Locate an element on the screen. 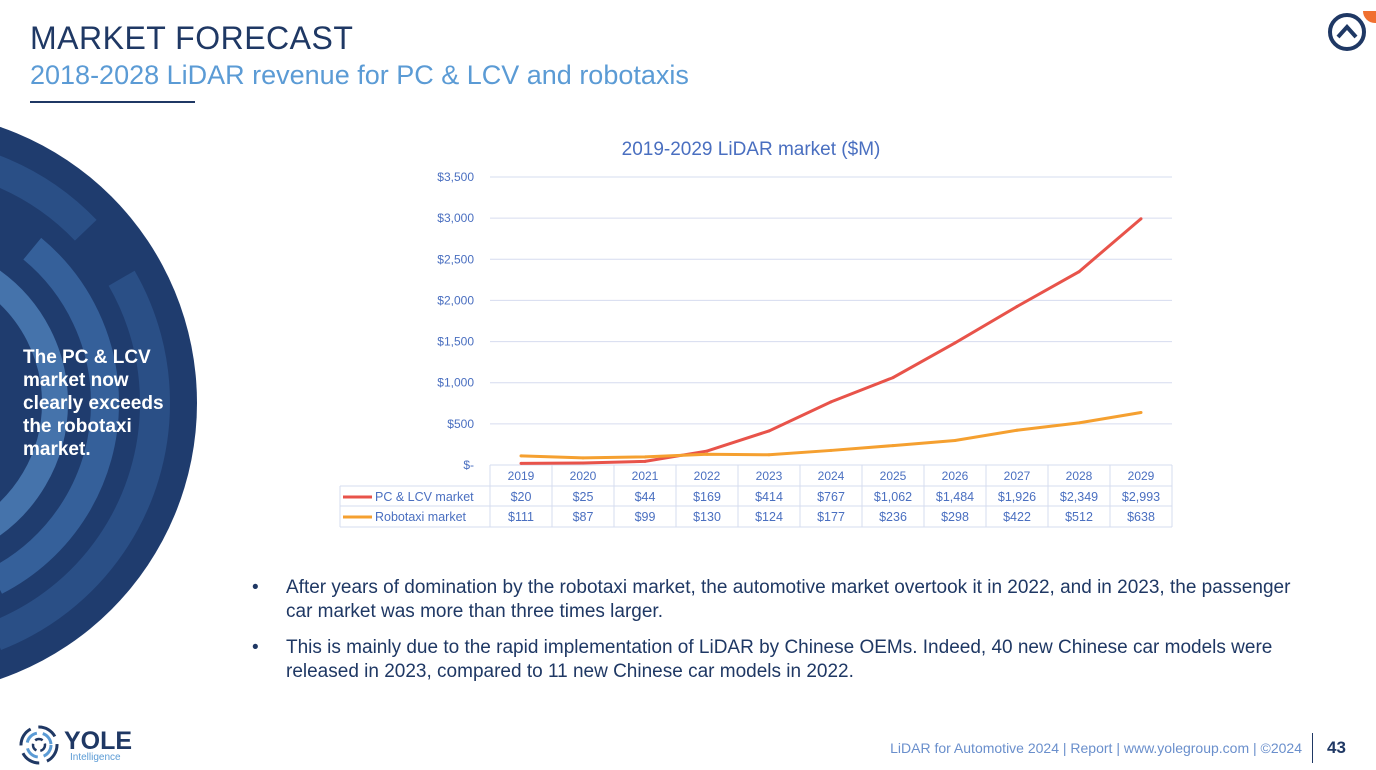  decorative-circle is located at coordinates (98, 403).